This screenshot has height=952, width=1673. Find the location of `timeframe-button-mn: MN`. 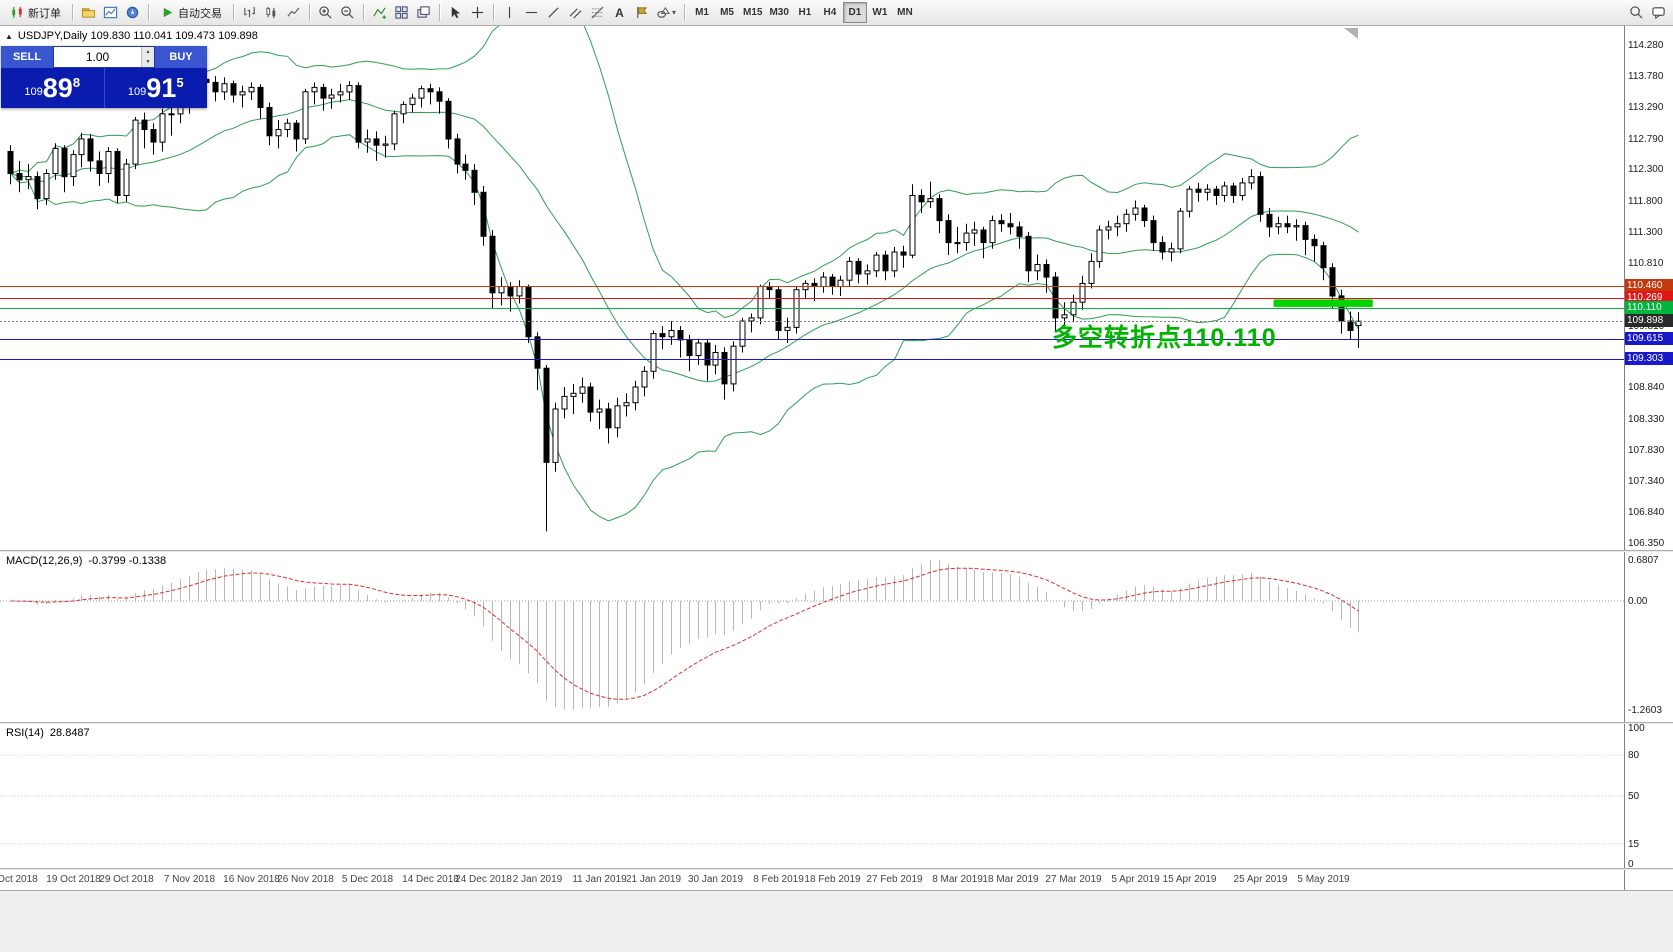

timeframe-button-mn: MN is located at coordinates (905, 12).